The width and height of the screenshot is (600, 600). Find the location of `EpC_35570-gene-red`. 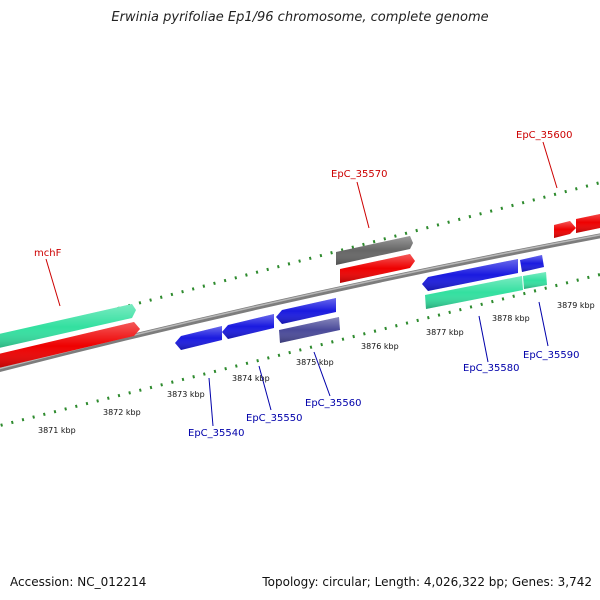

EpC_35570-gene-red is located at coordinates (377, 268).